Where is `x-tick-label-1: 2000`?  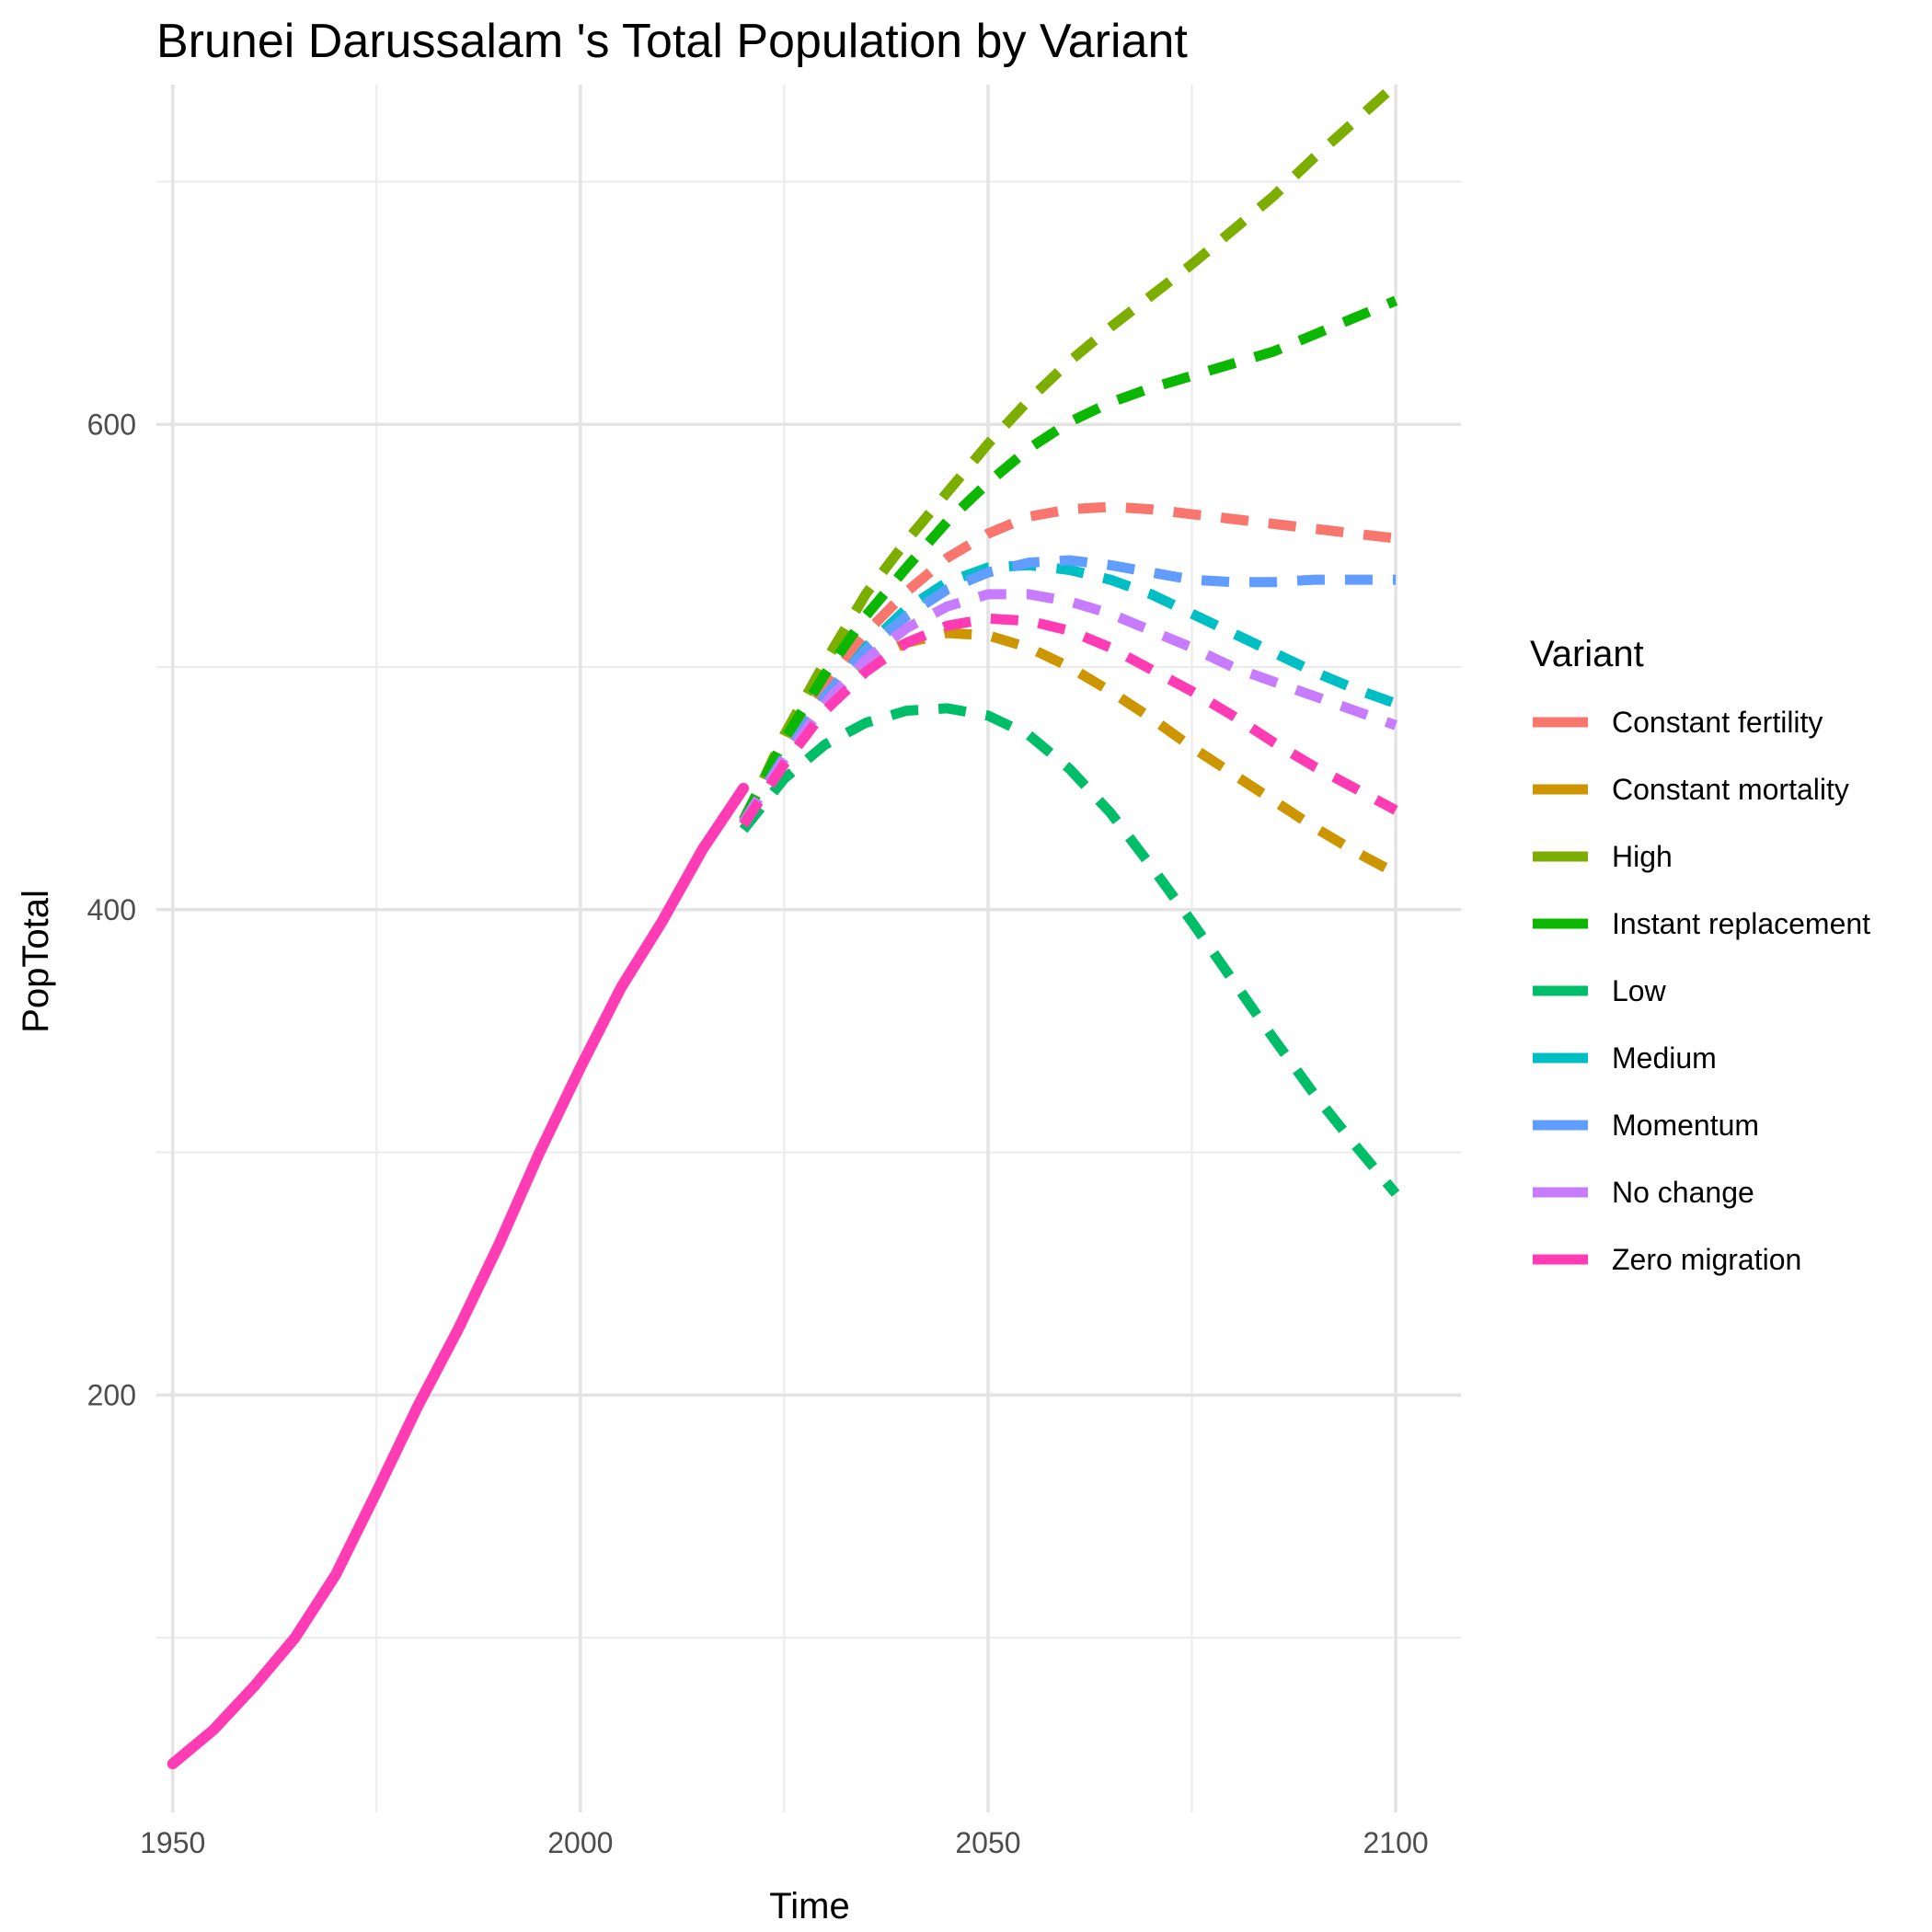
x-tick-label-1: 2000 is located at coordinates (580, 1842).